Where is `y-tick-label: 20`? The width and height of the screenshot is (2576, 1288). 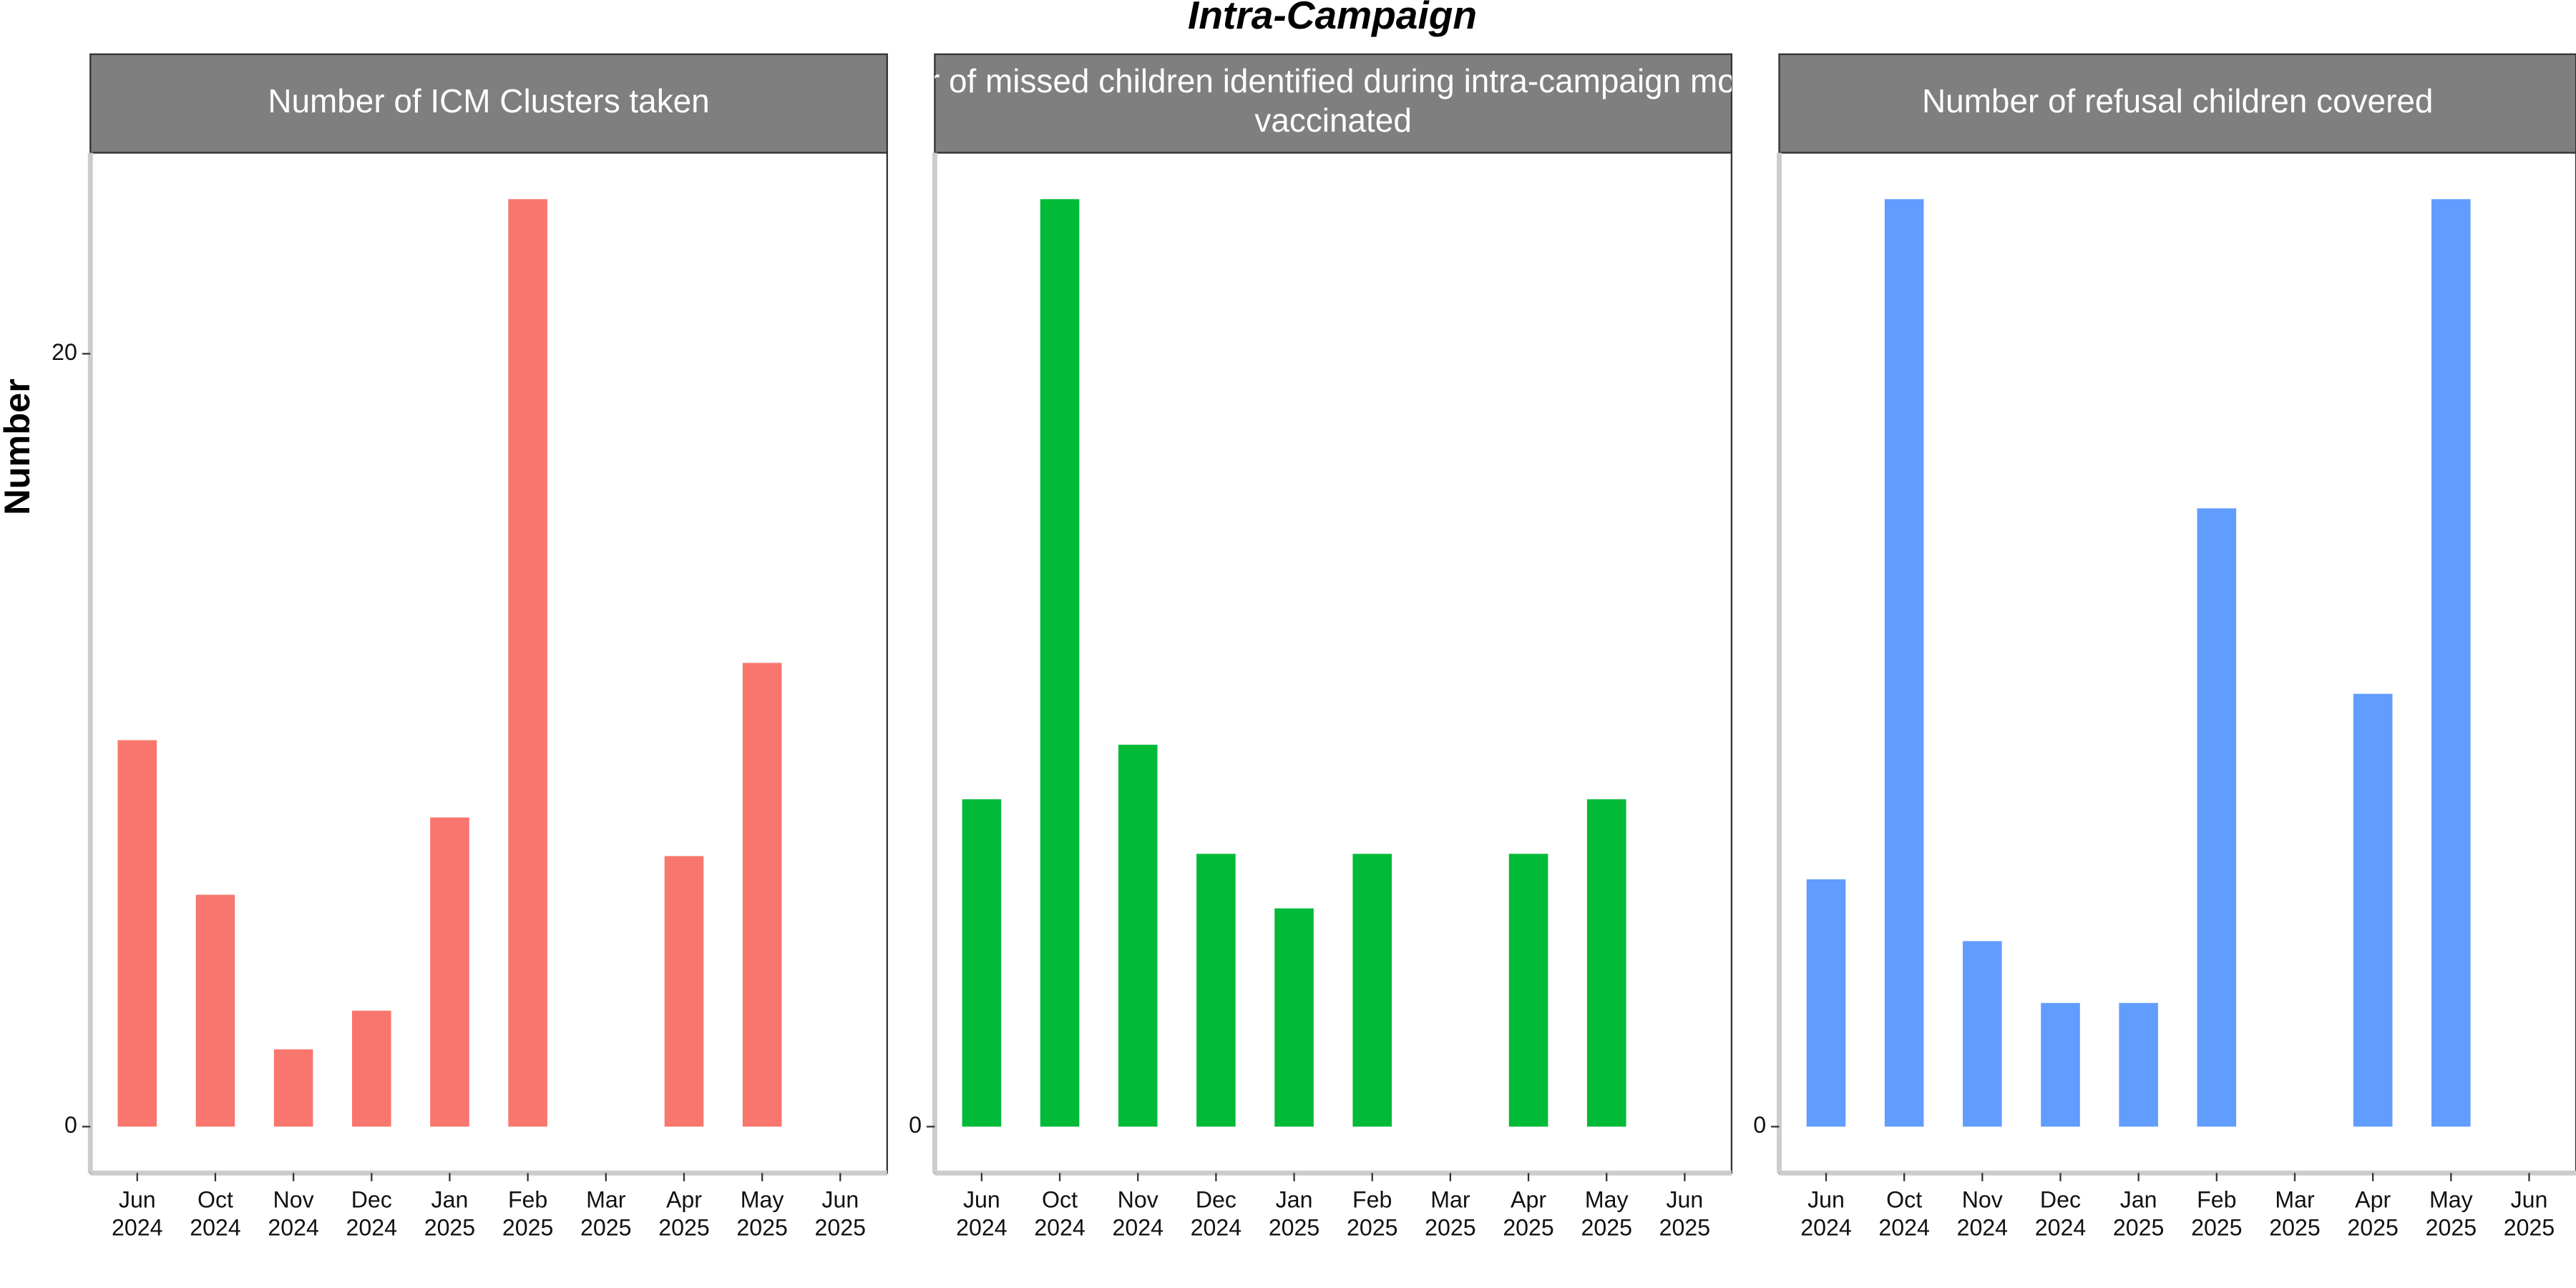
y-tick-label: 20 is located at coordinates (64, 352).